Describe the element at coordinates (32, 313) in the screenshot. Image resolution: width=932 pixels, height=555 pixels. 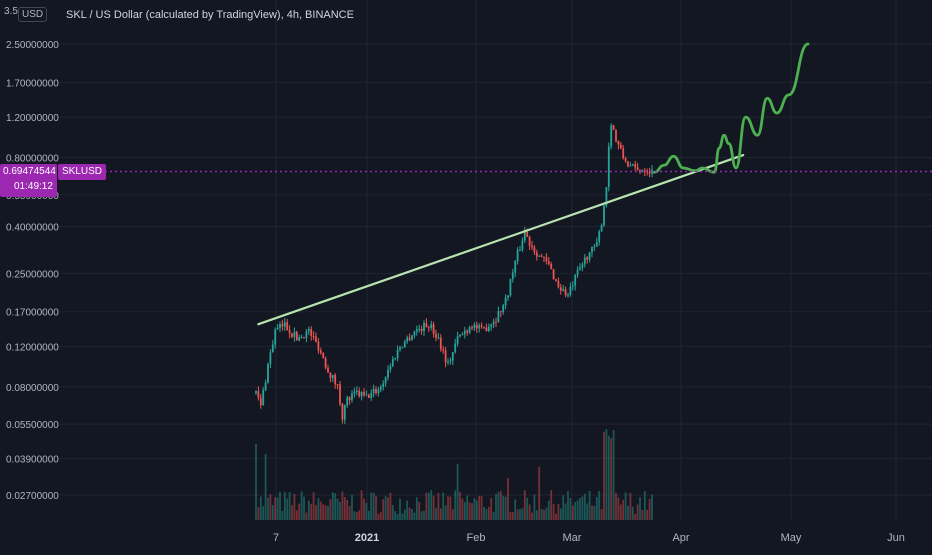
I see `y-tick-label: 0.17000000` at that location.